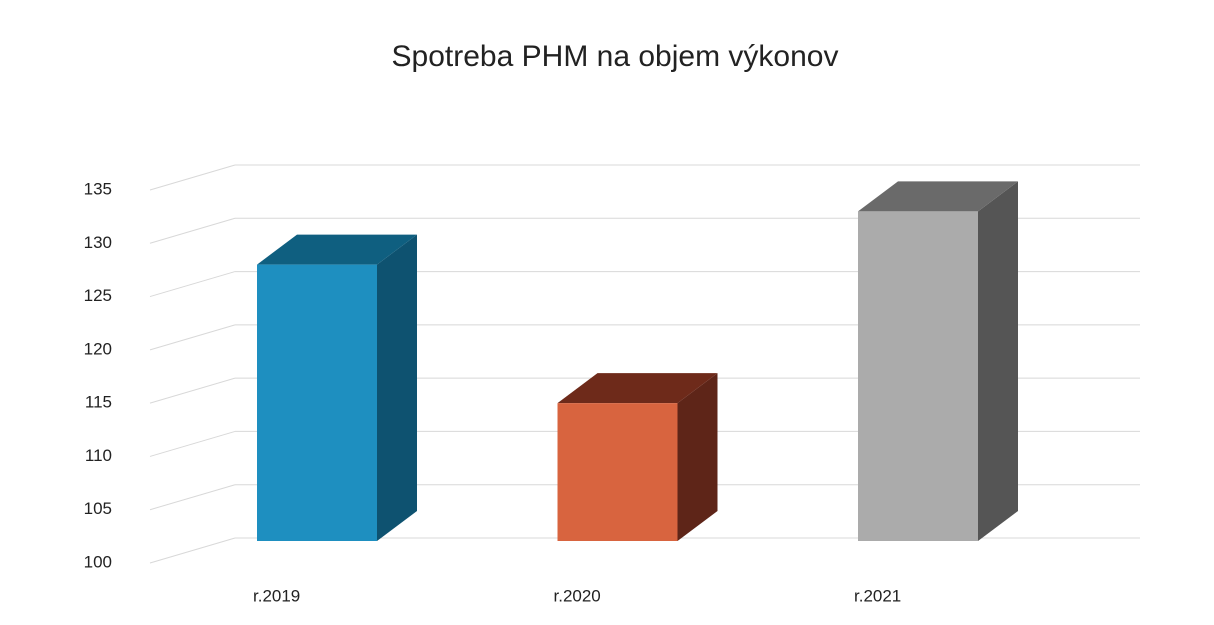  I want to click on x-tick-label: r.2020, so click(577, 595).